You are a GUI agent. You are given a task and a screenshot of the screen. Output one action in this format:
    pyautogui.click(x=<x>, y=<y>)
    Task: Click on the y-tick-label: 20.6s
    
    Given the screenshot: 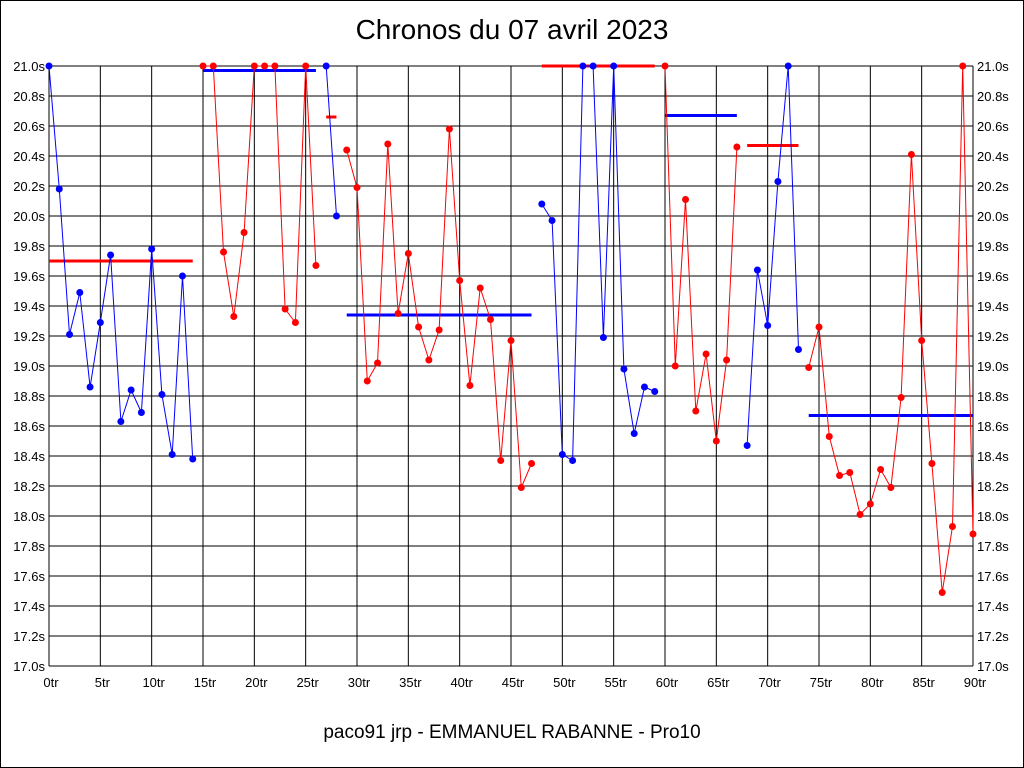 What is the action you would take?
    pyautogui.click(x=29, y=126)
    